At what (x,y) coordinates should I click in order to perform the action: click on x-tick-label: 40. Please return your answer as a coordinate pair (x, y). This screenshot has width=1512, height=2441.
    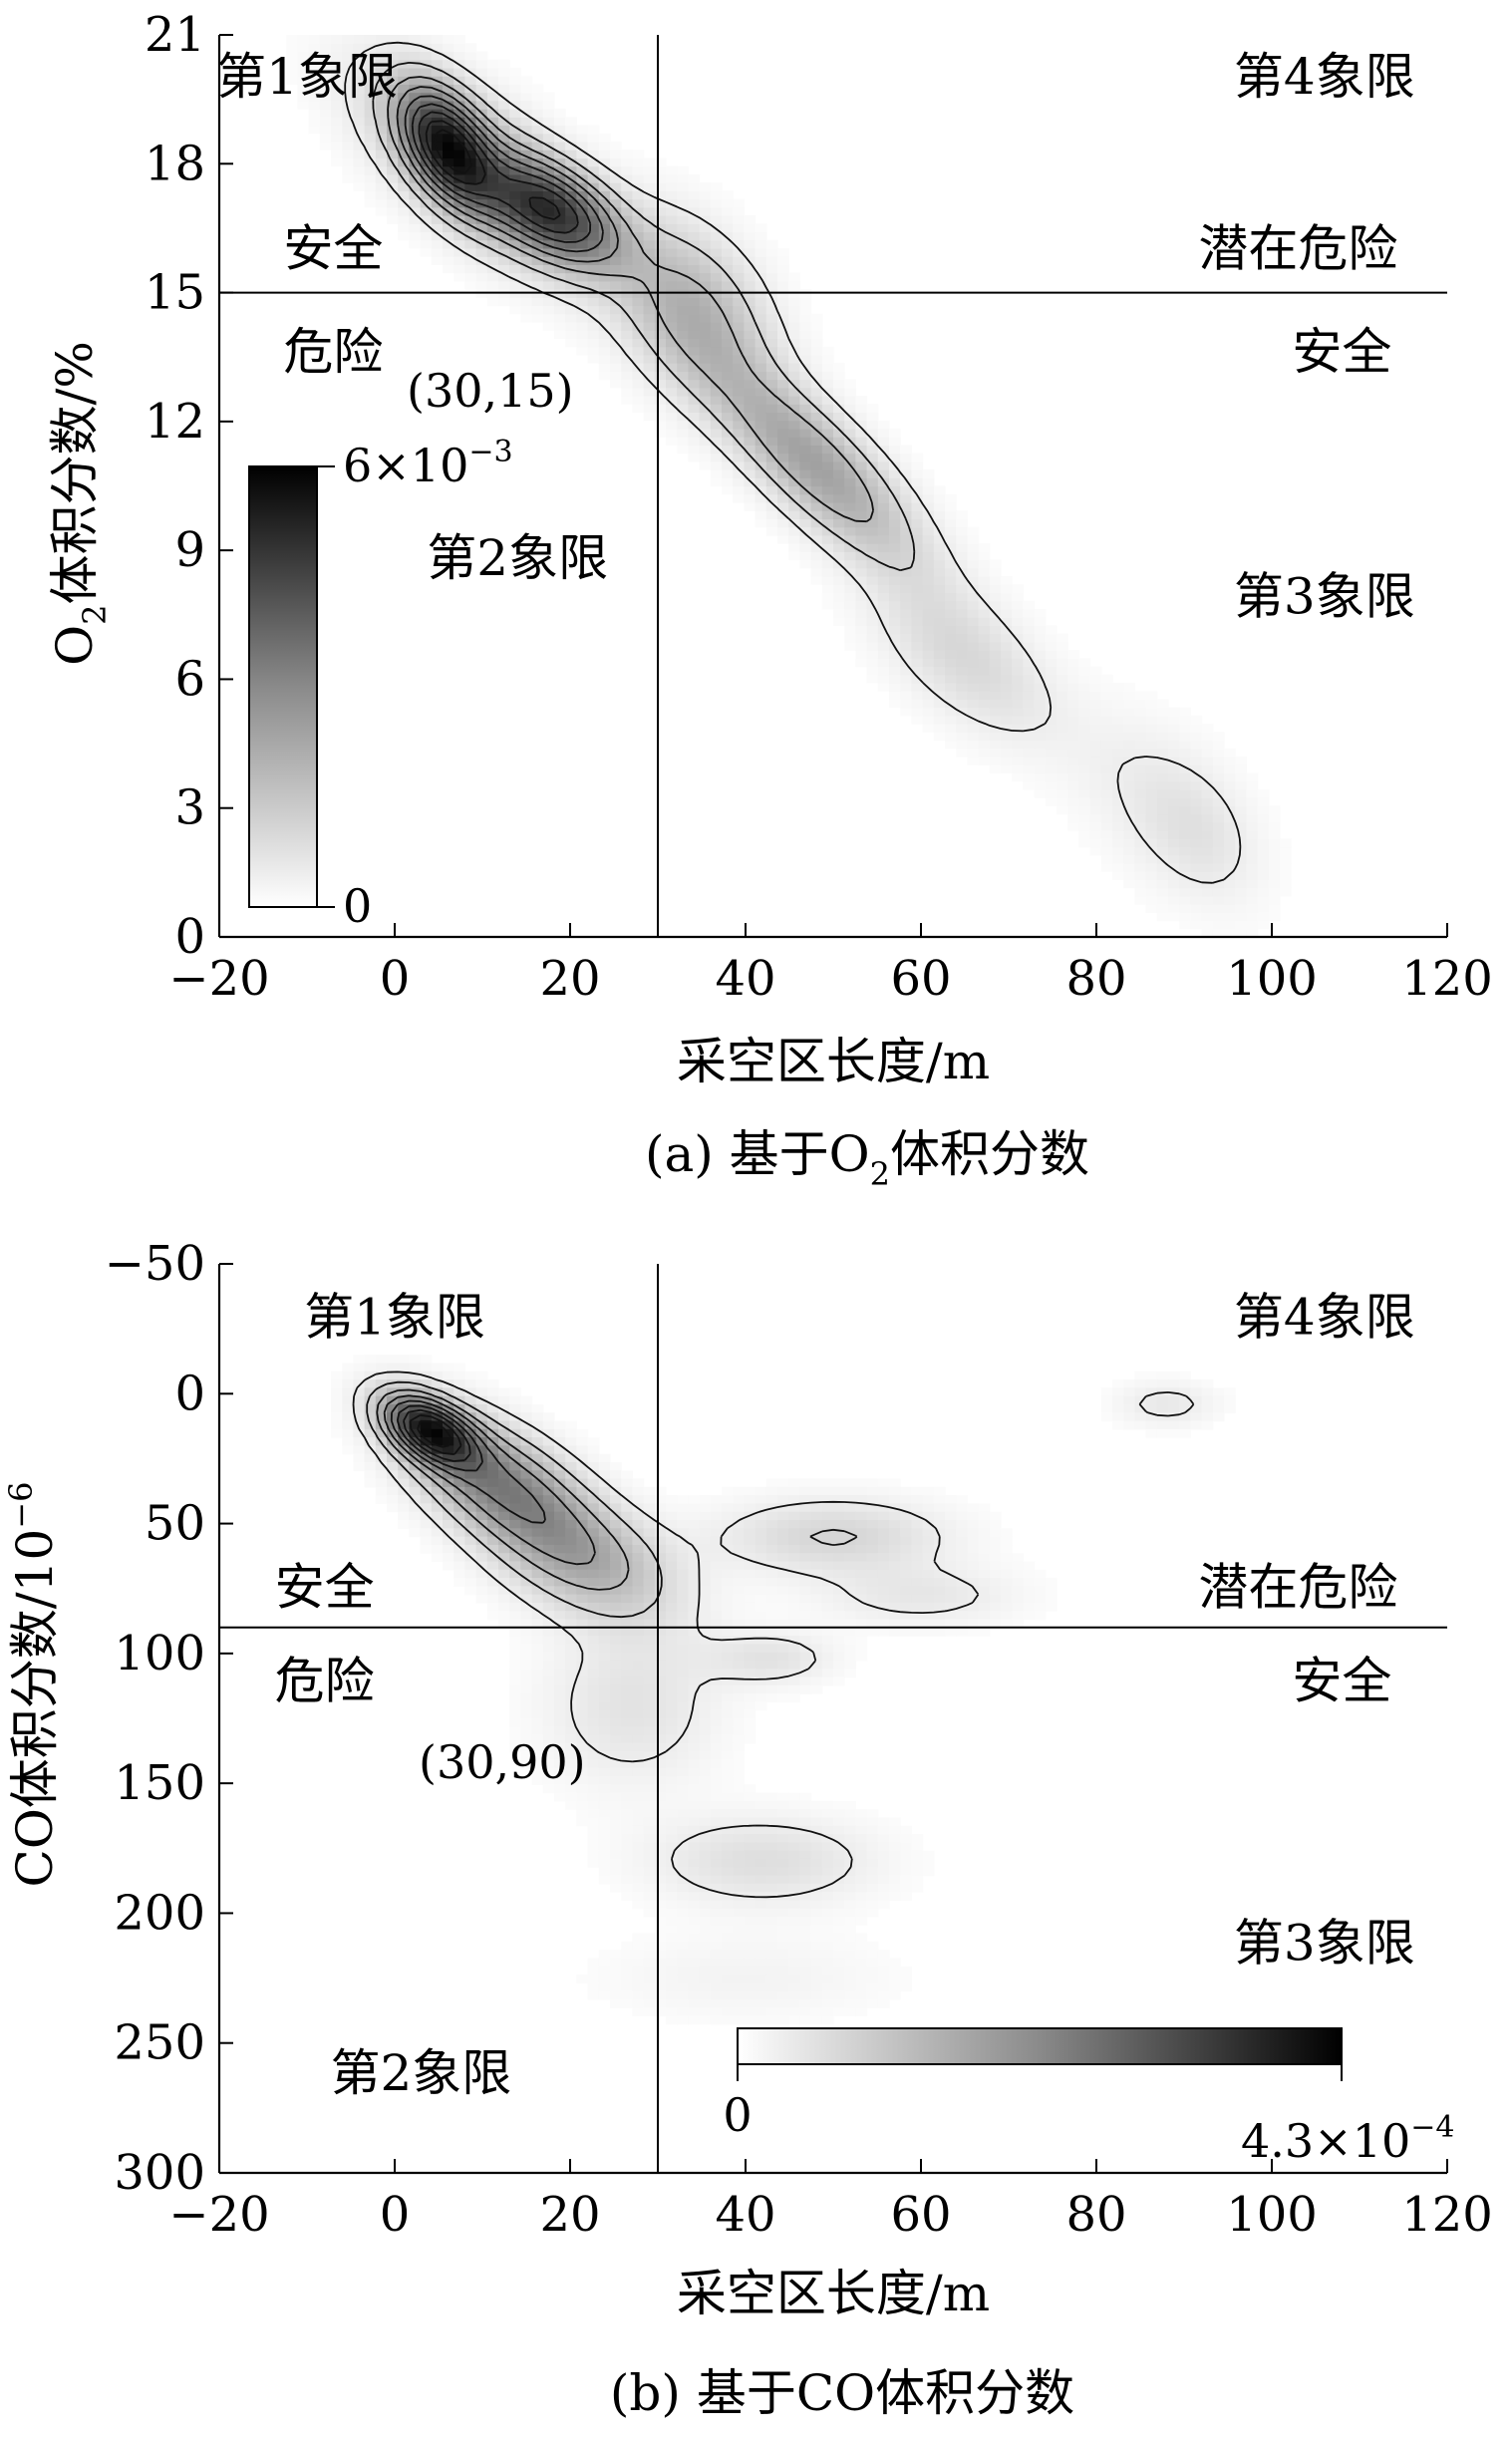
    Looking at the image, I should click on (745, 979).